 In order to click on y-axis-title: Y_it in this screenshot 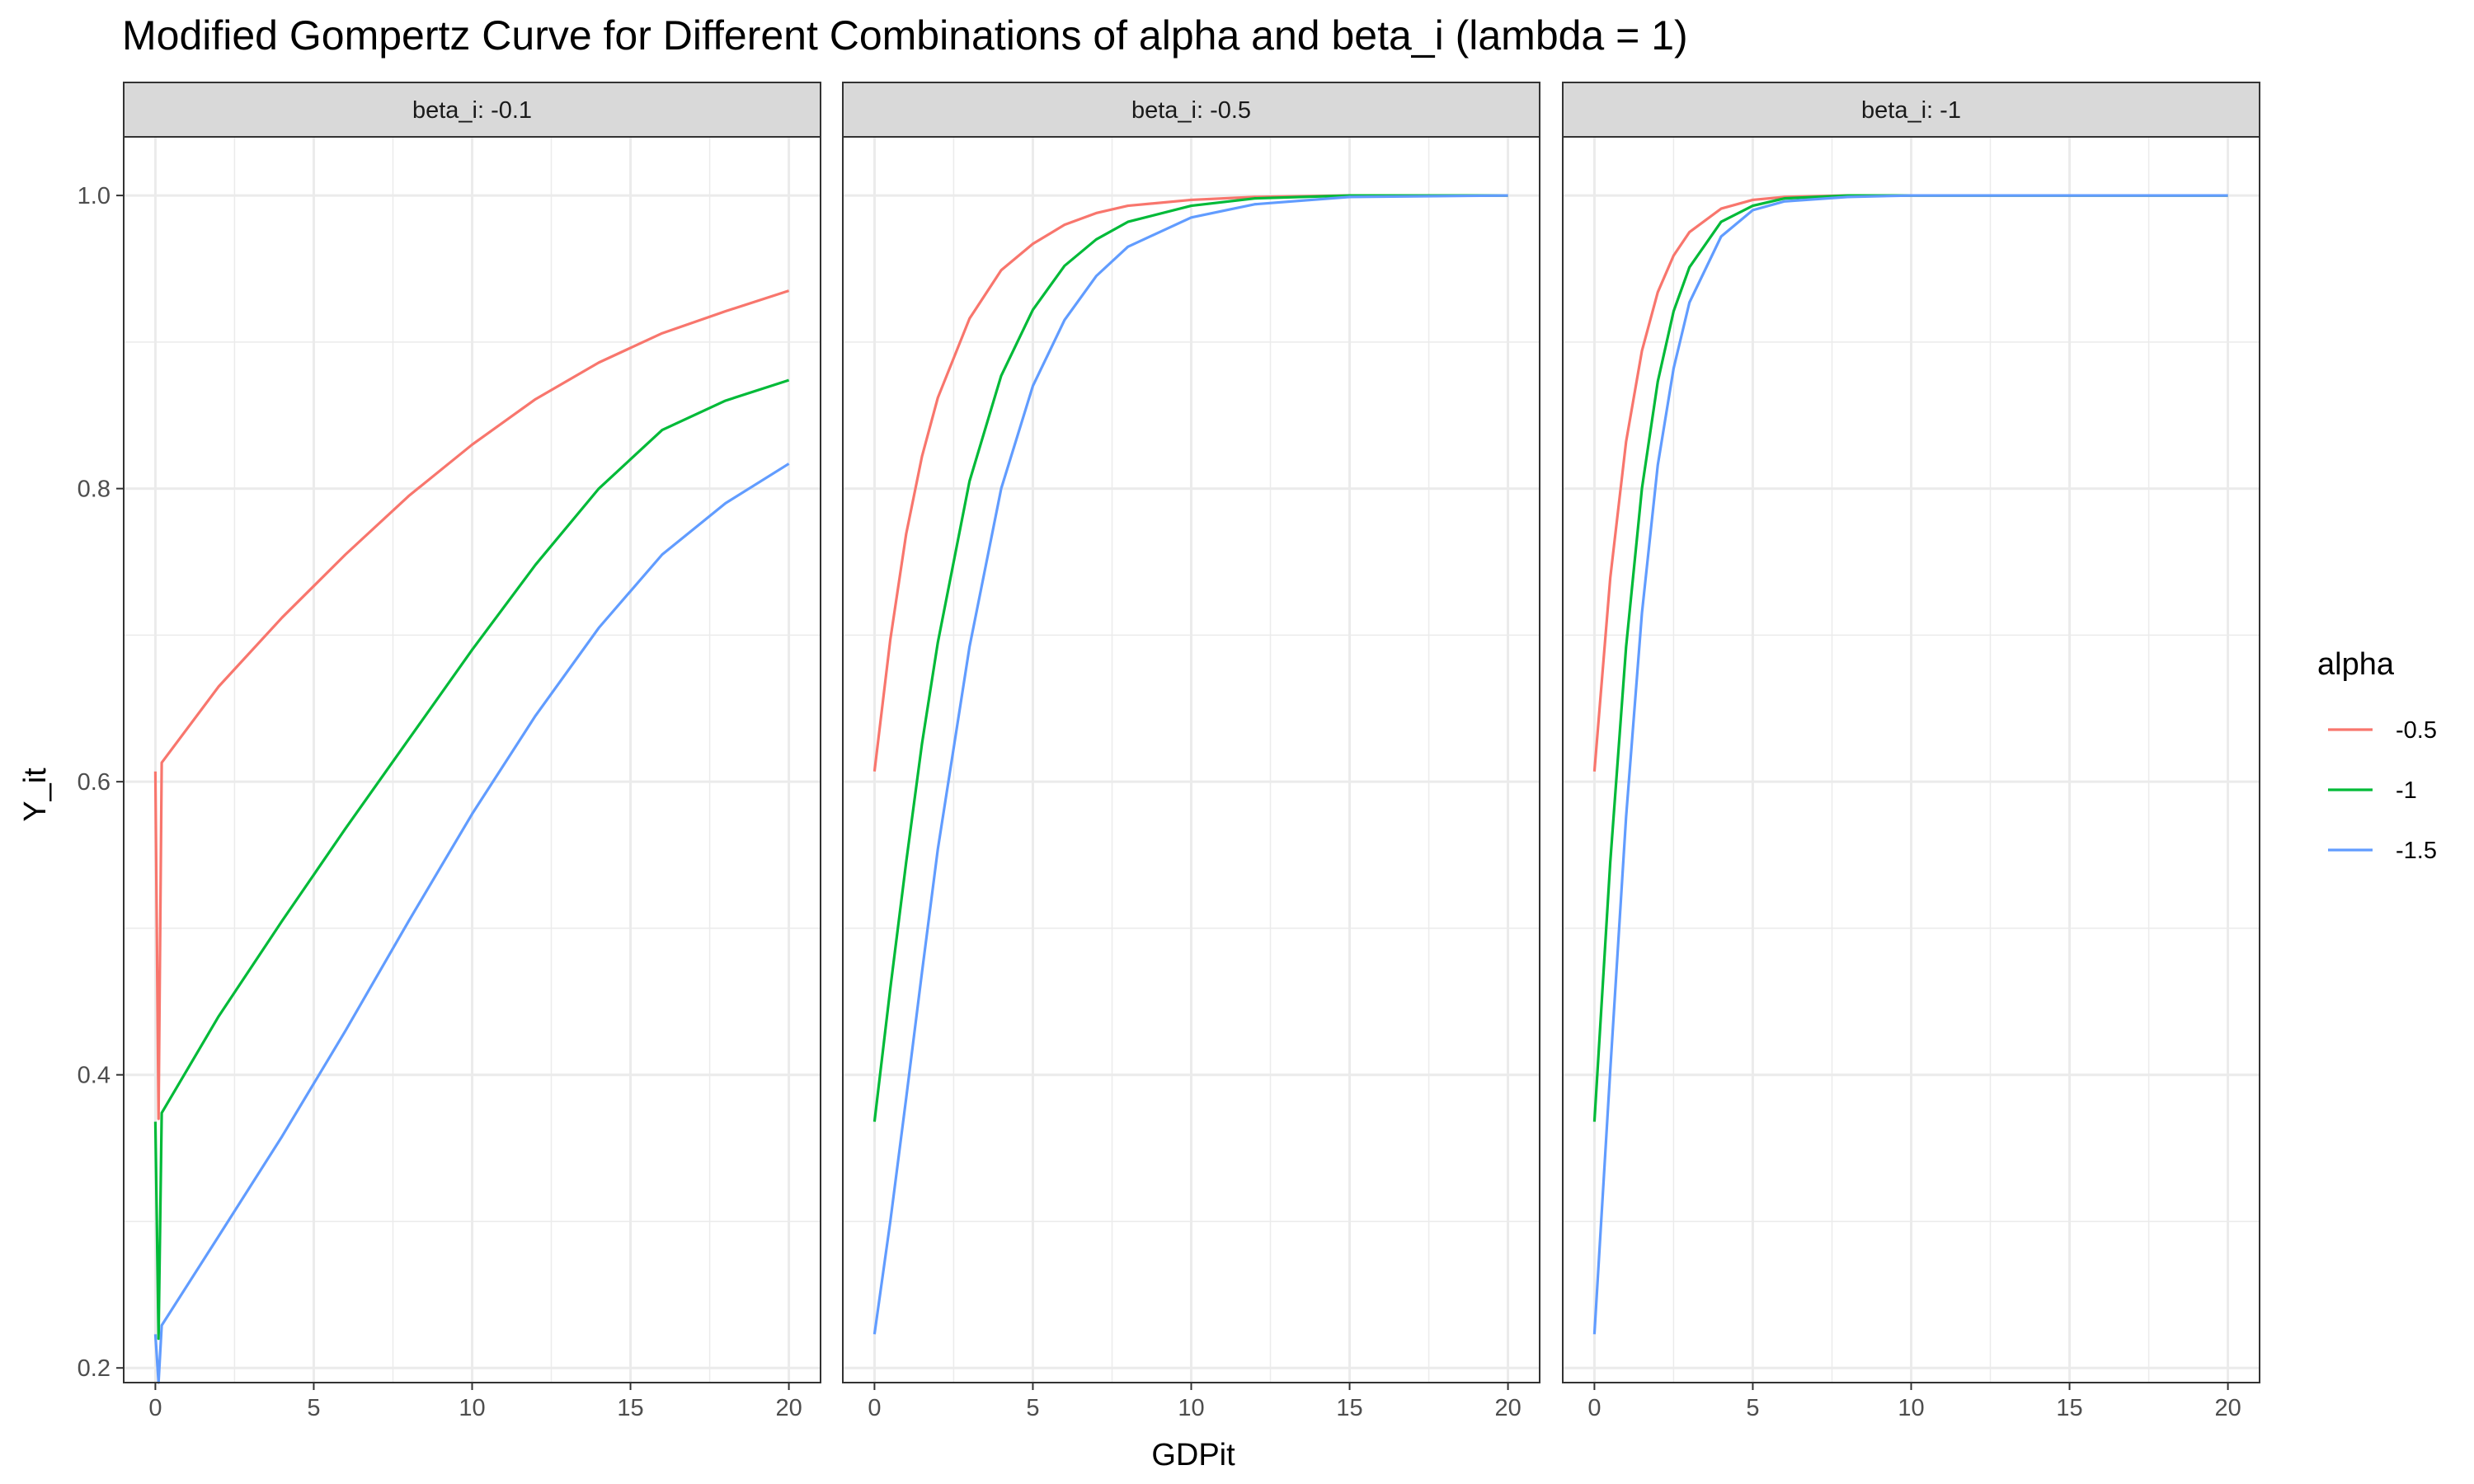, I will do `click(35, 795)`.